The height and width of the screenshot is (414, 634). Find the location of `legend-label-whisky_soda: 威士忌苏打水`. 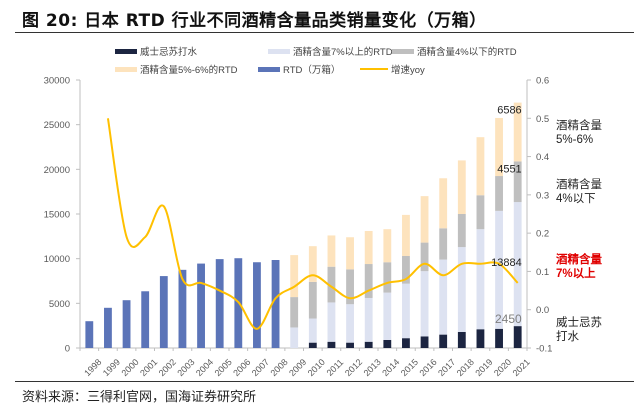

legend-label-whisky_soda: 威士忌苏打水 is located at coordinates (169, 52).